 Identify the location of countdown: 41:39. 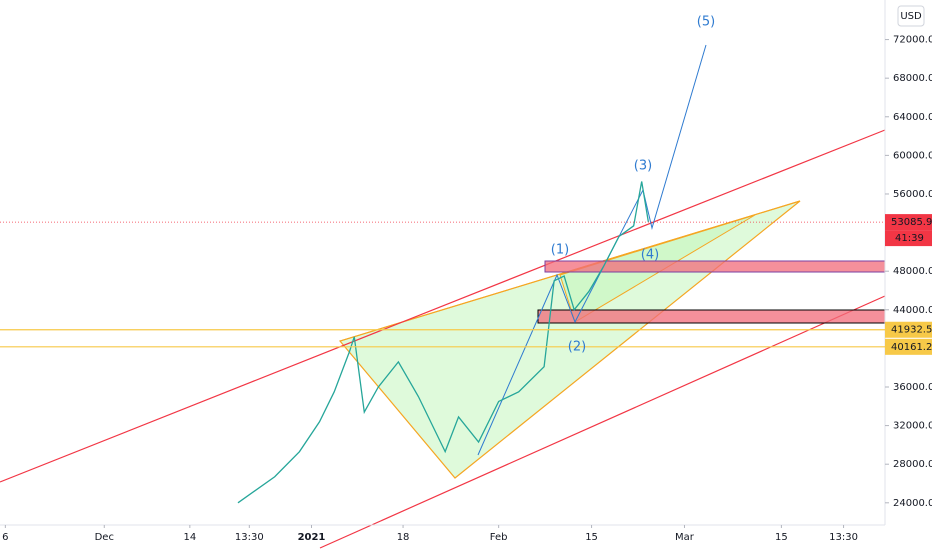
(909, 238).